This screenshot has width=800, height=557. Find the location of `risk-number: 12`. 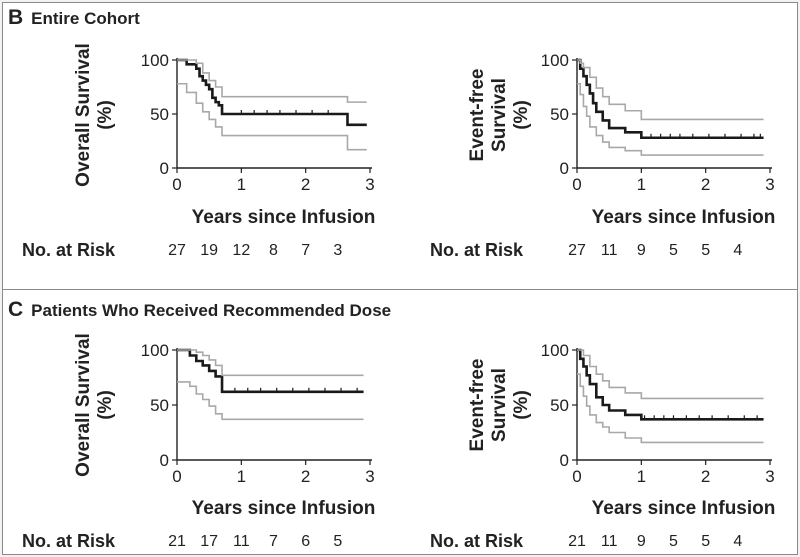

risk-number: 12 is located at coordinates (241, 250).